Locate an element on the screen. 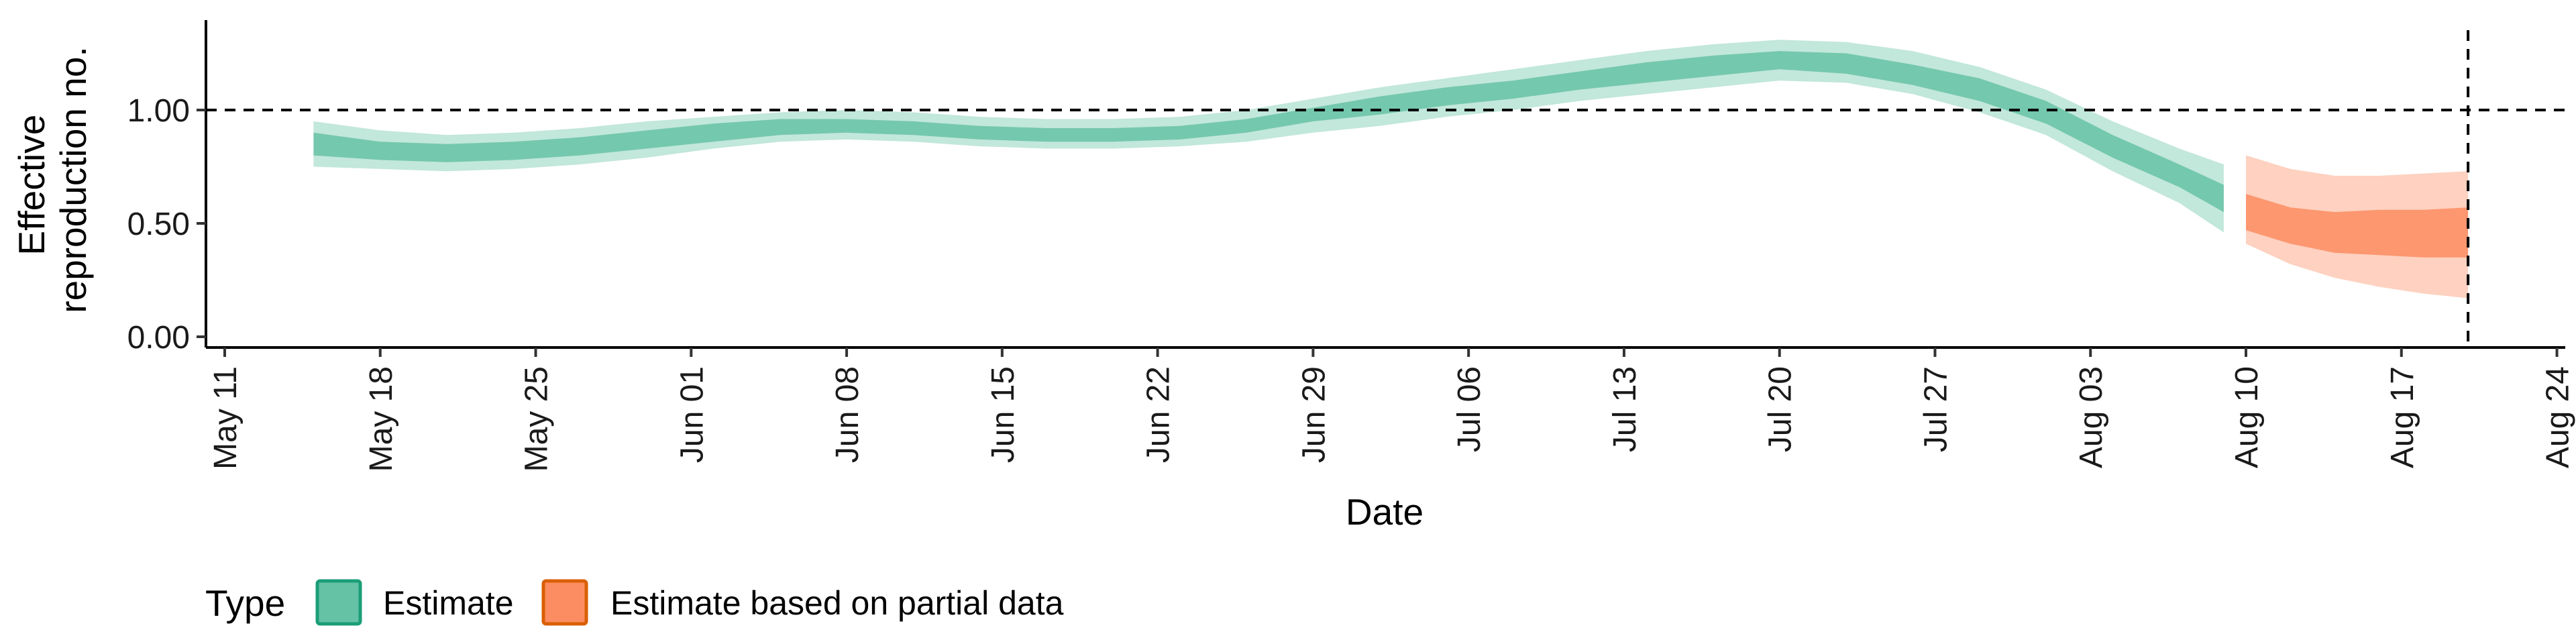 This screenshot has width=2576, height=644. x-tick-label: Jun 29 is located at coordinates (1314, 414).